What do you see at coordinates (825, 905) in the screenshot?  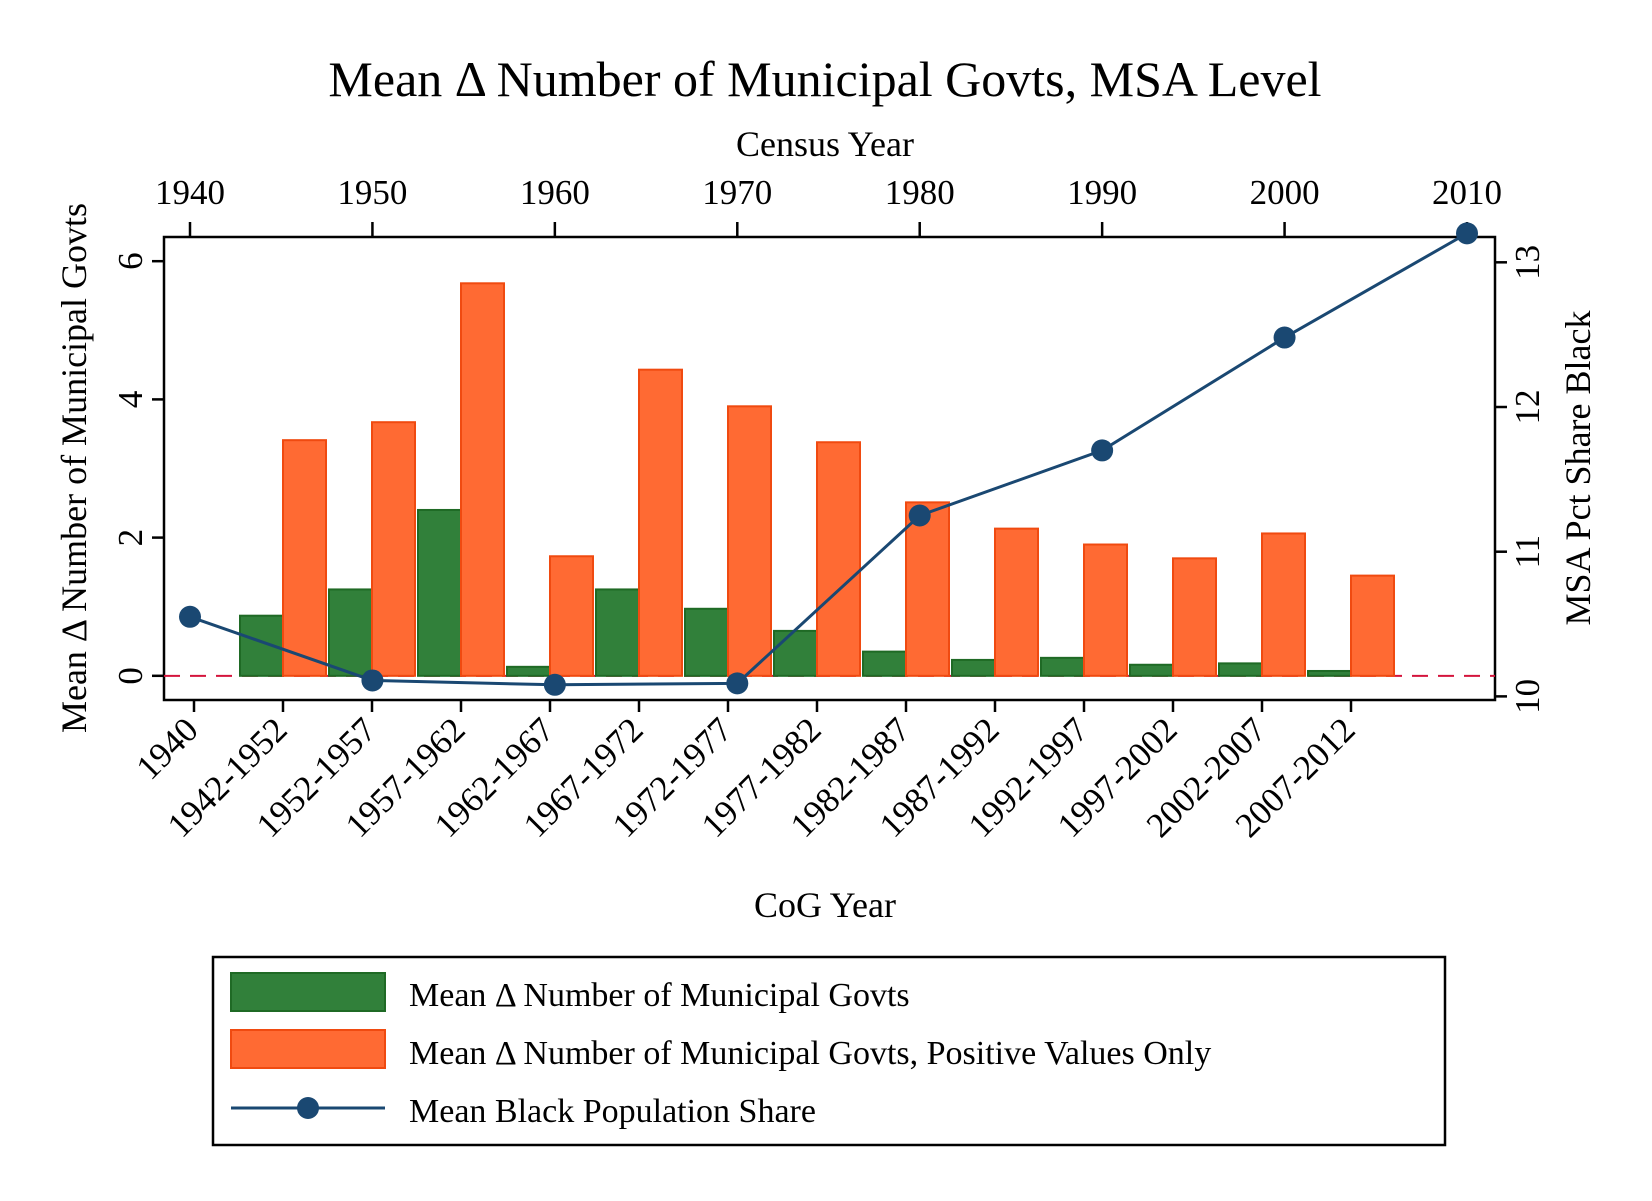 I see `x-axis-title: CoG Year` at bounding box center [825, 905].